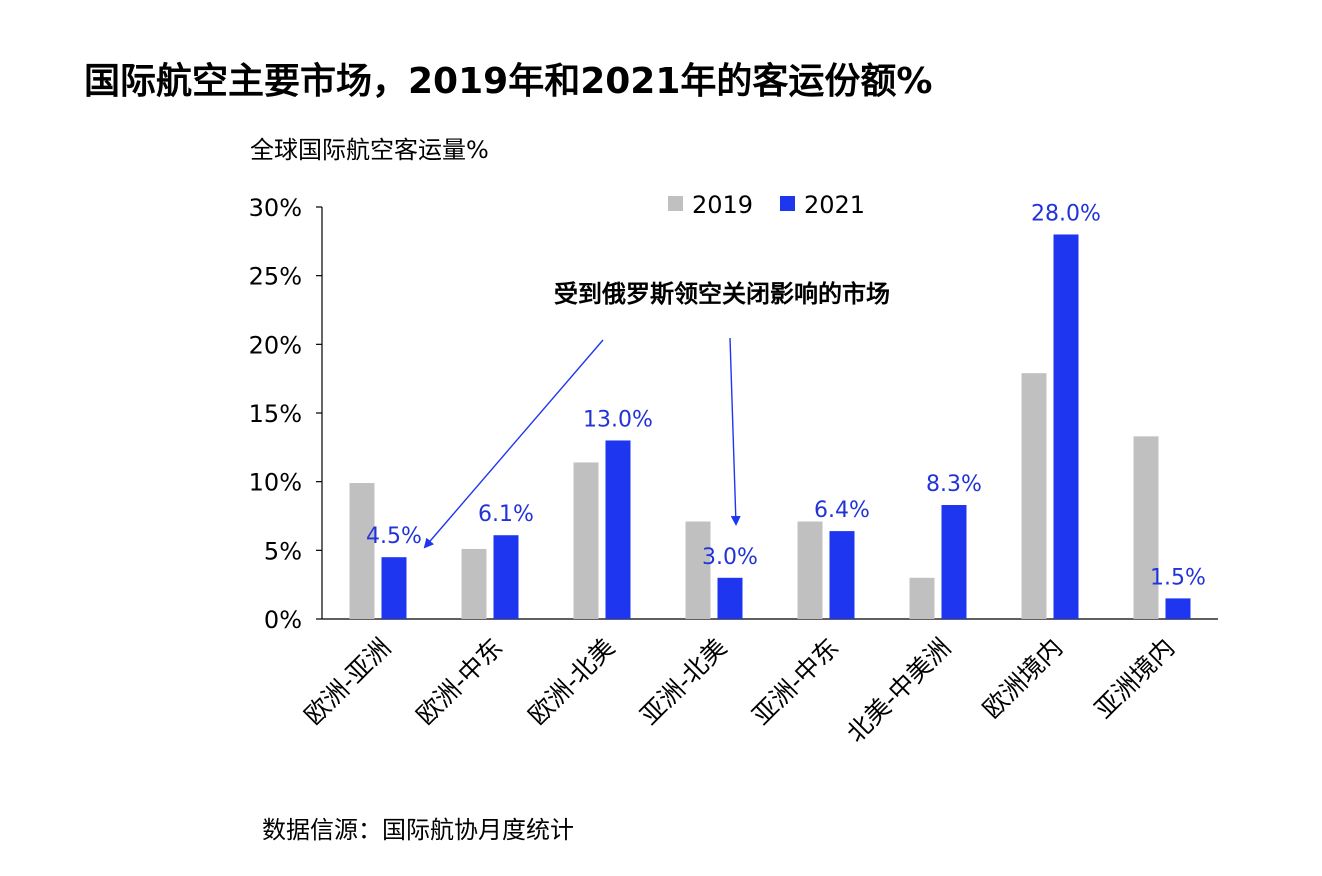 This screenshot has height=876, width=1322. What do you see at coordinates (675, 203) in the screenshot?
I see `legend-swatch-2019` at bounding box center [675, 203].